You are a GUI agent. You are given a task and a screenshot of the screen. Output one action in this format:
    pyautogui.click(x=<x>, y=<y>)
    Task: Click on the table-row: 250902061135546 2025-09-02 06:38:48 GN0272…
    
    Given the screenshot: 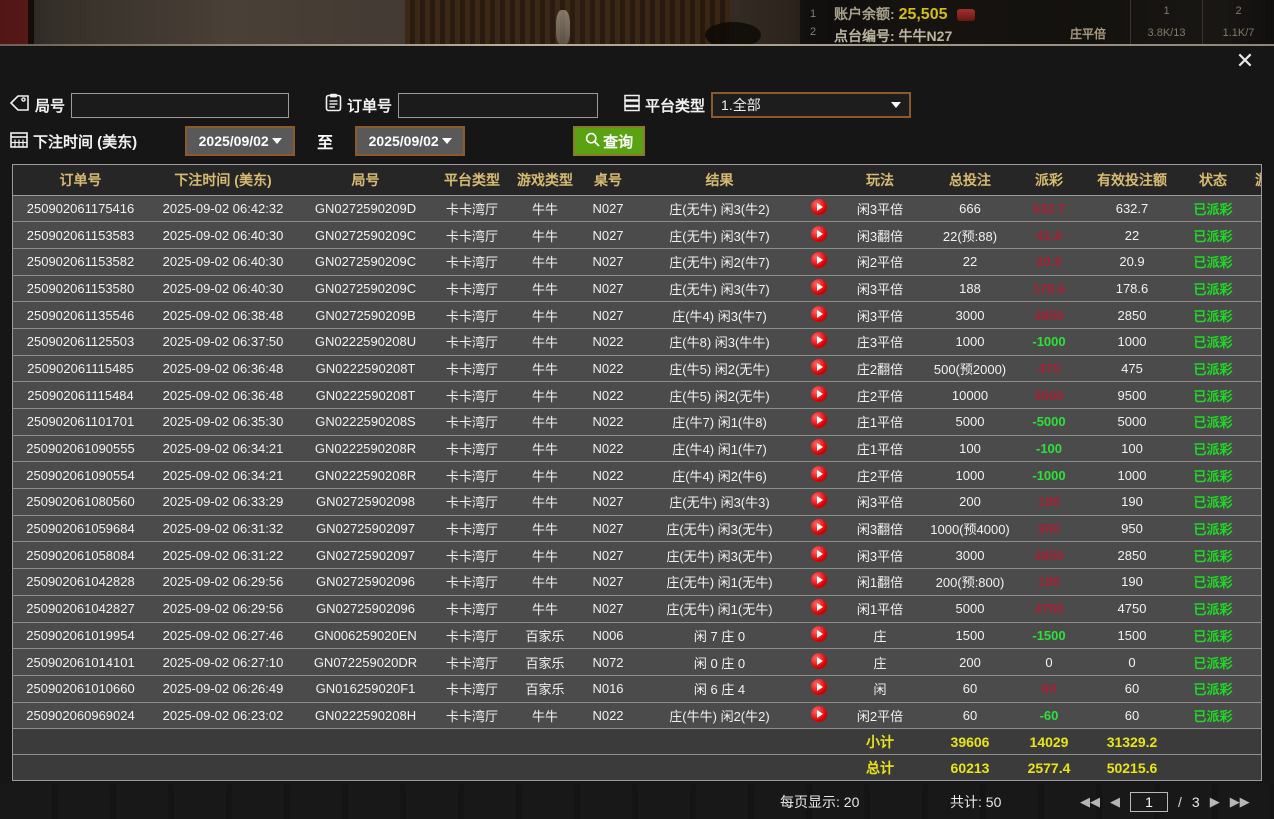 What is the action you would take?
    pyautogui.click(x=637, y=315)
    